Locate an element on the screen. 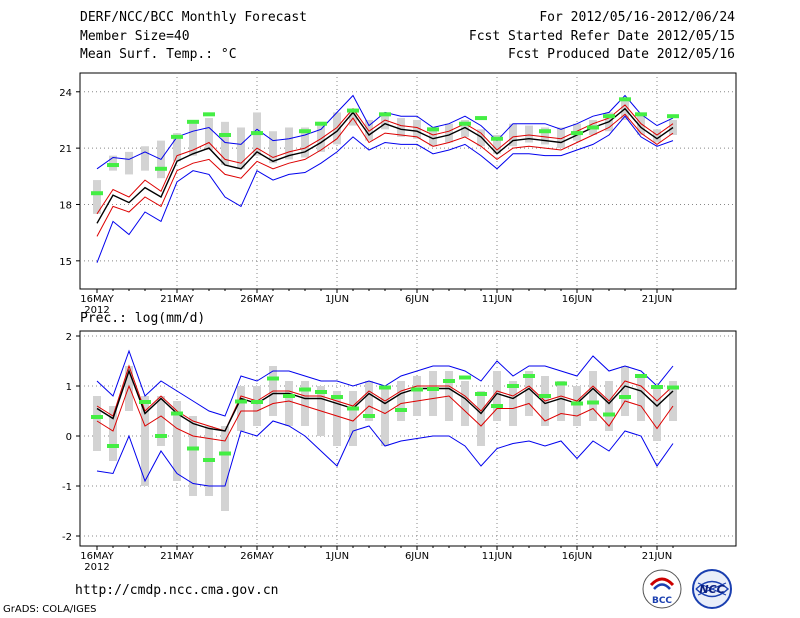 The height and width of the screenshot is (618, 800). panel2-series-upper is located at coordinates (385, 398).